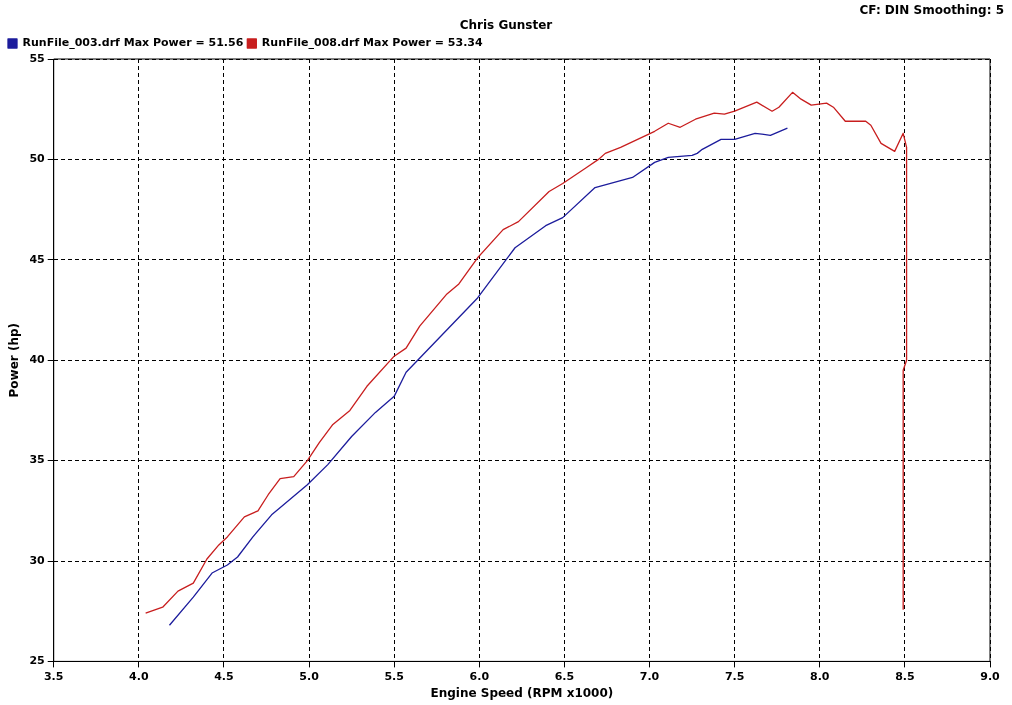  What do you see at coordinates (734, 676) in the screenshot?
I see `x-tick-label: 7.5` at bounding box center [734, 676].